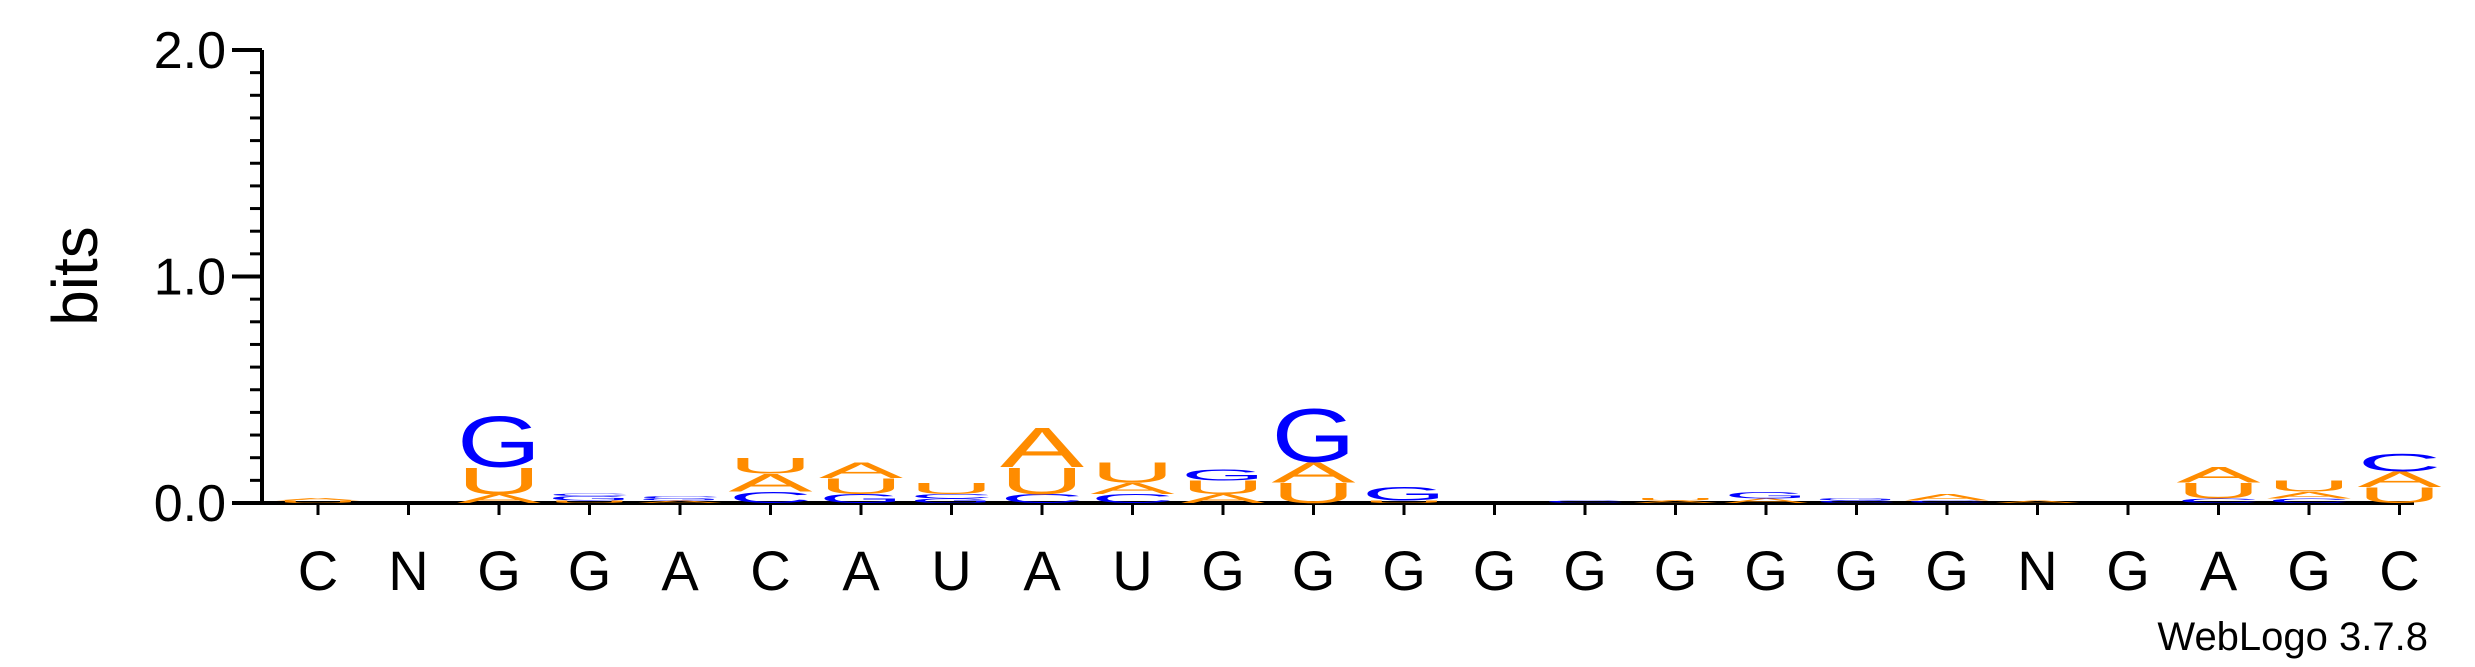  I want to click on y-axis-major-ticks: 0.0 1.0 2.0, so click(208, 277).